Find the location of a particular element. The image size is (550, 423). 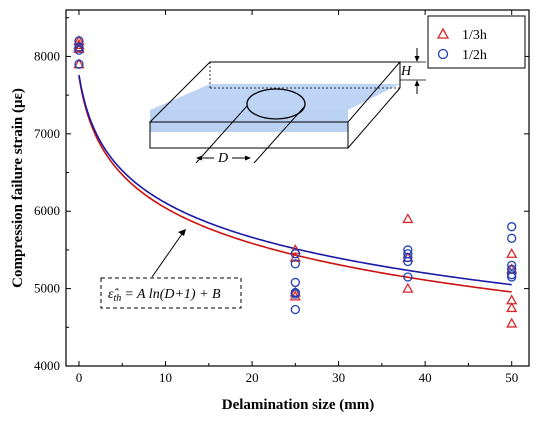

equation-box is located at coordinates (171, 293).